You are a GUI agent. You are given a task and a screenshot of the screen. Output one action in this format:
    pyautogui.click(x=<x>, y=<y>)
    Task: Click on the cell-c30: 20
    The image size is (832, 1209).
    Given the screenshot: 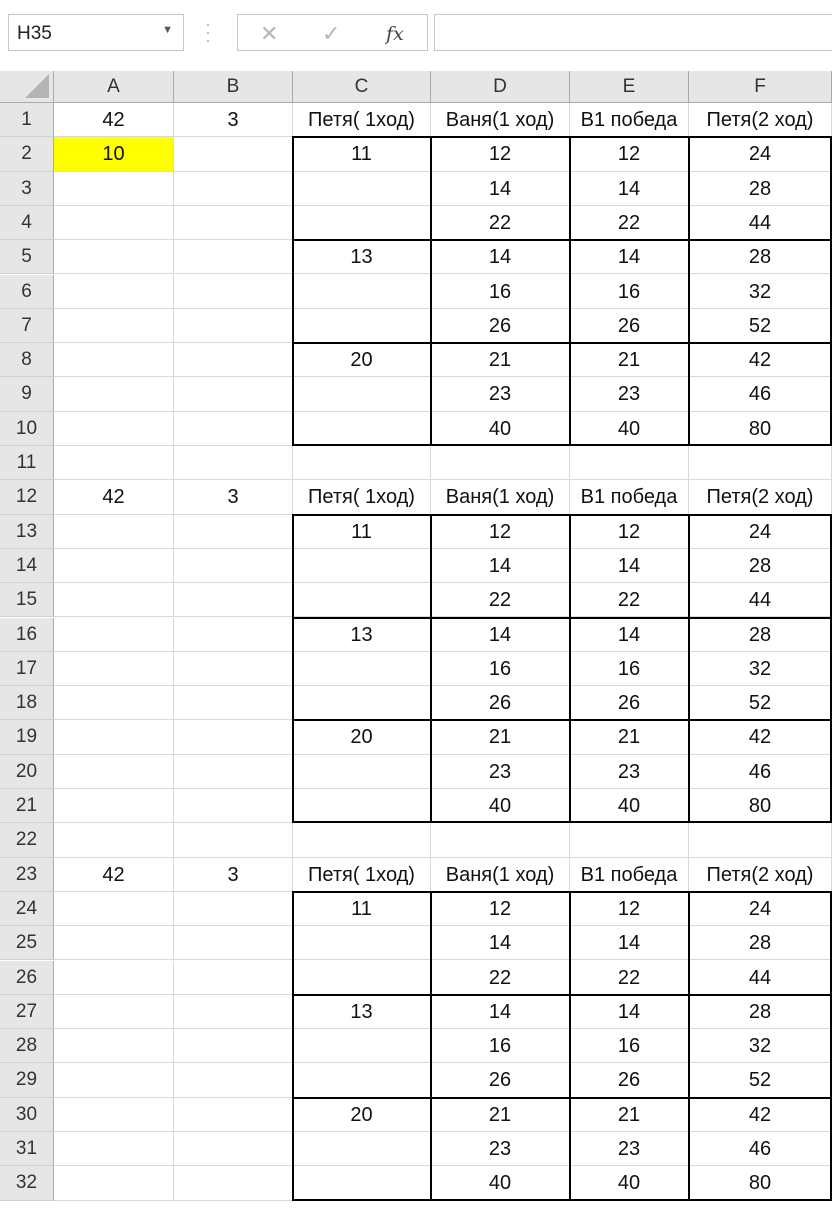 What is the action you would take?
    pyautogui.click(x=362, y=1115)
    